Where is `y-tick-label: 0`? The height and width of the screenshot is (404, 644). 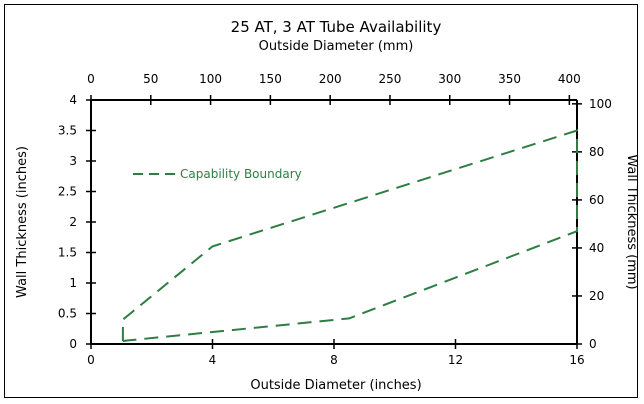 y-tick-label: 0 is located at coordinates (73, 344).